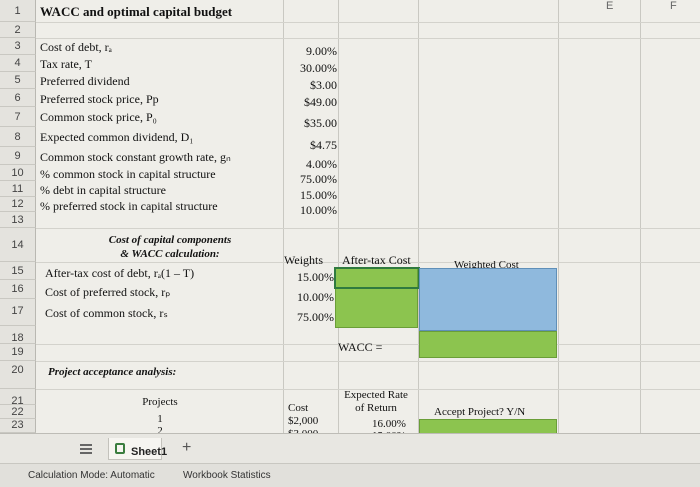  What do you see at coordinates (187, 447) in the screenshot?
I see `add-sheet-button: +` at bounding box center [187, 447].